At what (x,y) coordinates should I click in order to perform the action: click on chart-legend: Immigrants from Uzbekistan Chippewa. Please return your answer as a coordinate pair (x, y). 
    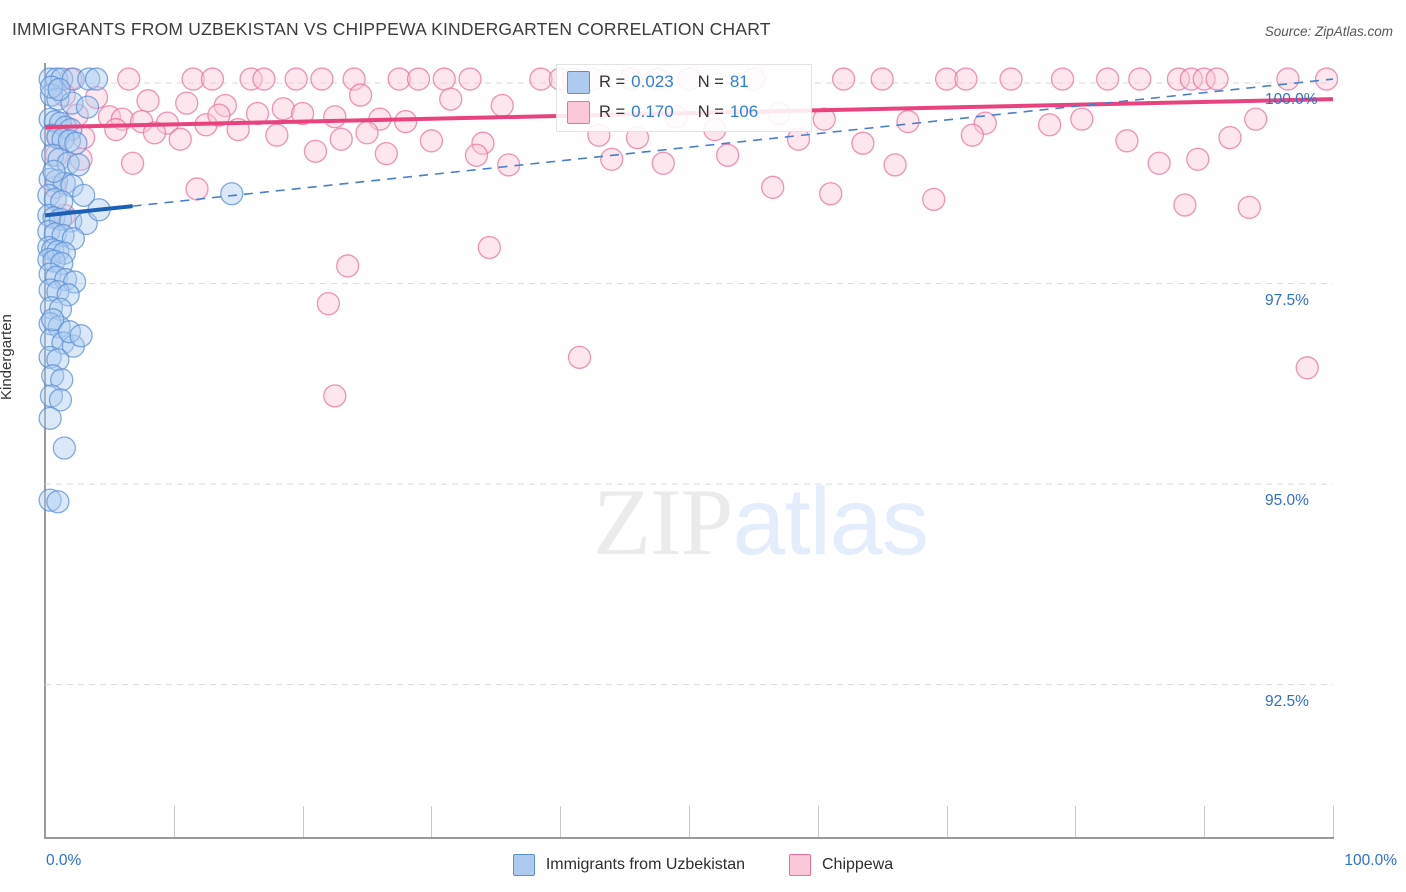
    Looking at the image, I should click on (703, 865).